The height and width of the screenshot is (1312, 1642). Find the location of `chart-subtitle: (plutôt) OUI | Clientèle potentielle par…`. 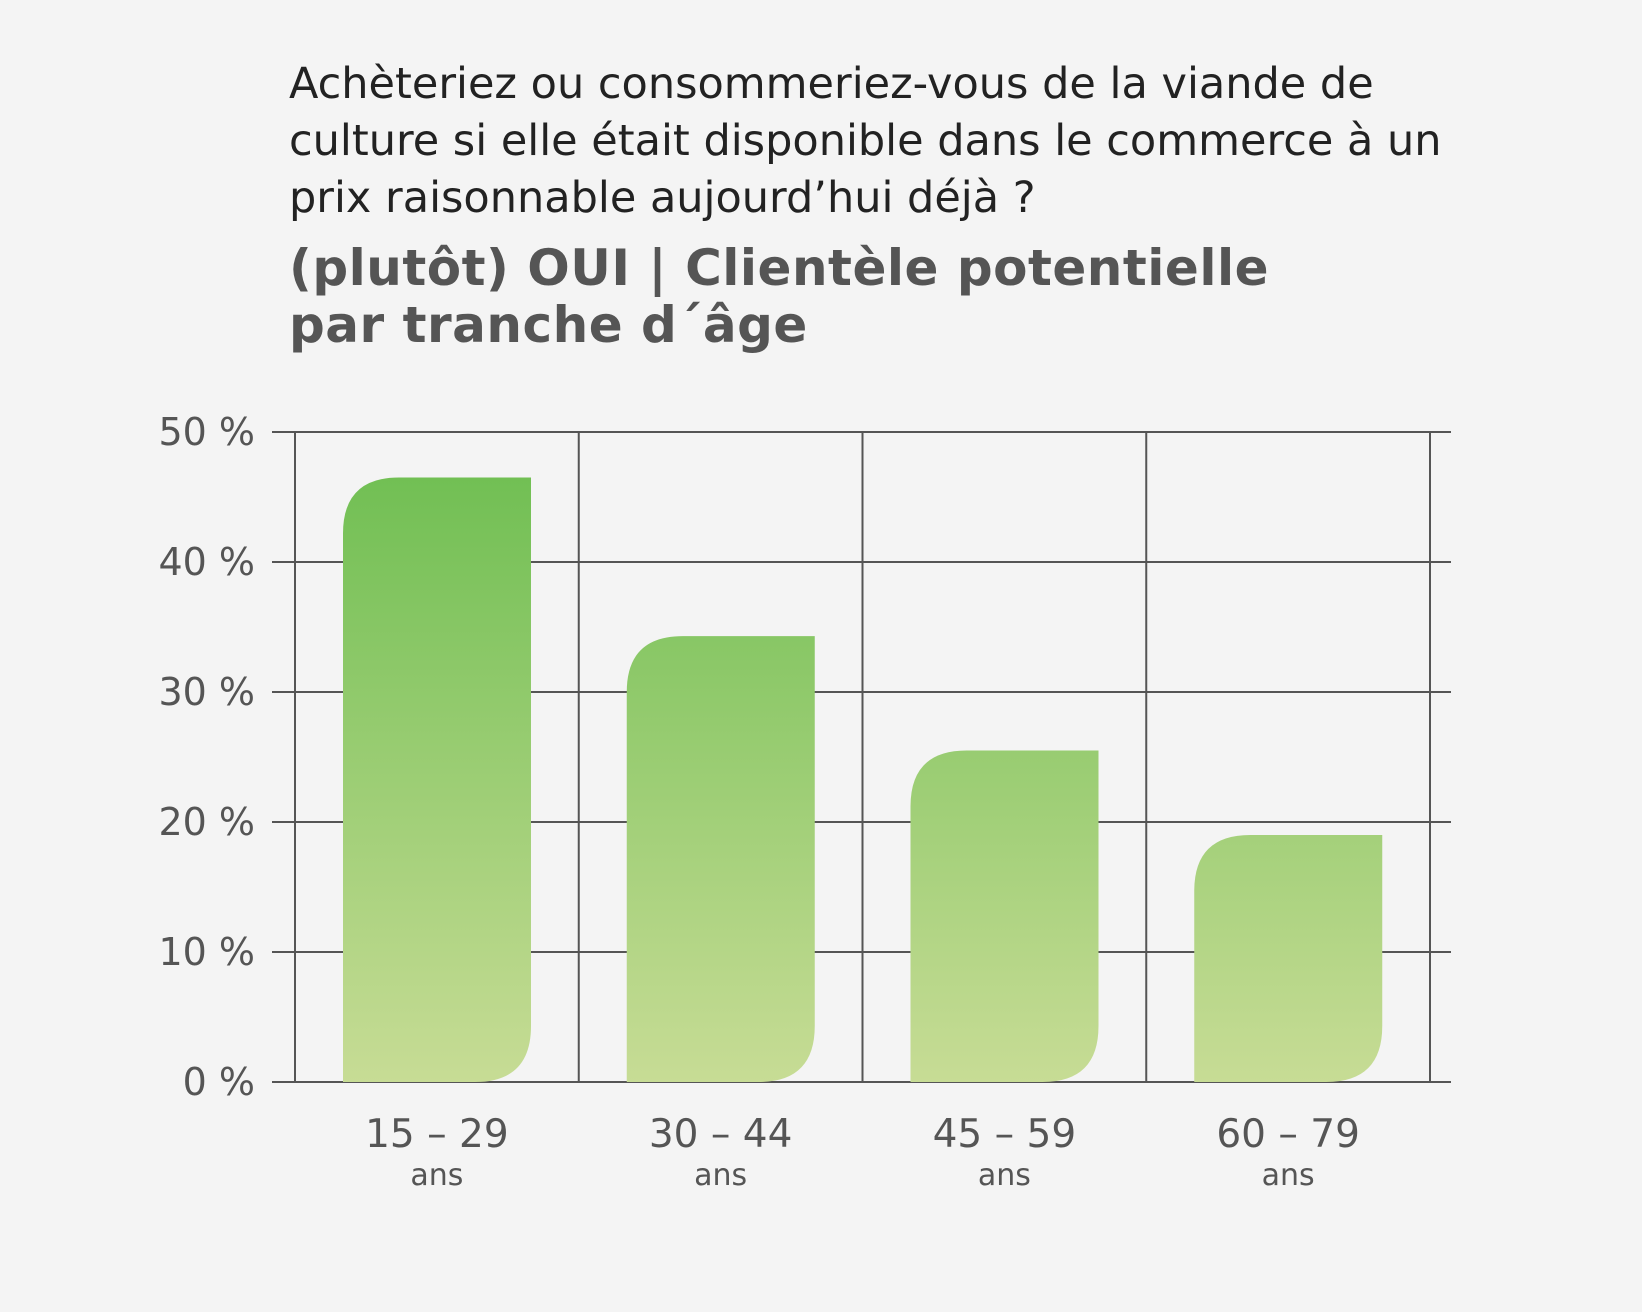

chart-subtitle: (plutôt) OUI | Clientèle potentielle par… is located at coordinates (864, 297).